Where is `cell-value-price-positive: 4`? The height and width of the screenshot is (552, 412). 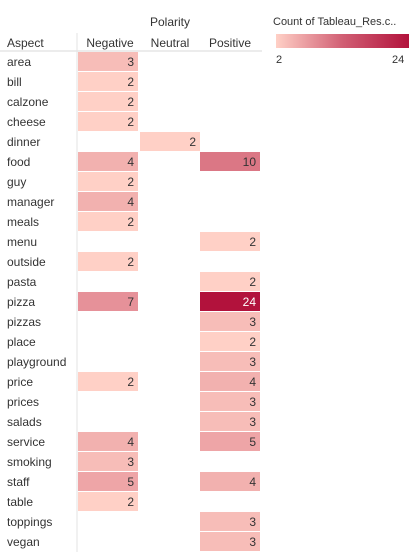
cell-value-price-positive: 4 is located at coordinates (252, 382).